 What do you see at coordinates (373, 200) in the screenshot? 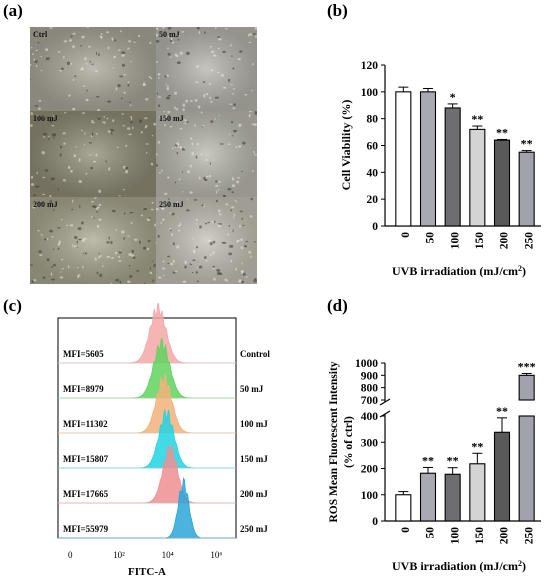
I see `y-tick-label: 20` at bounding box center [373, 200].